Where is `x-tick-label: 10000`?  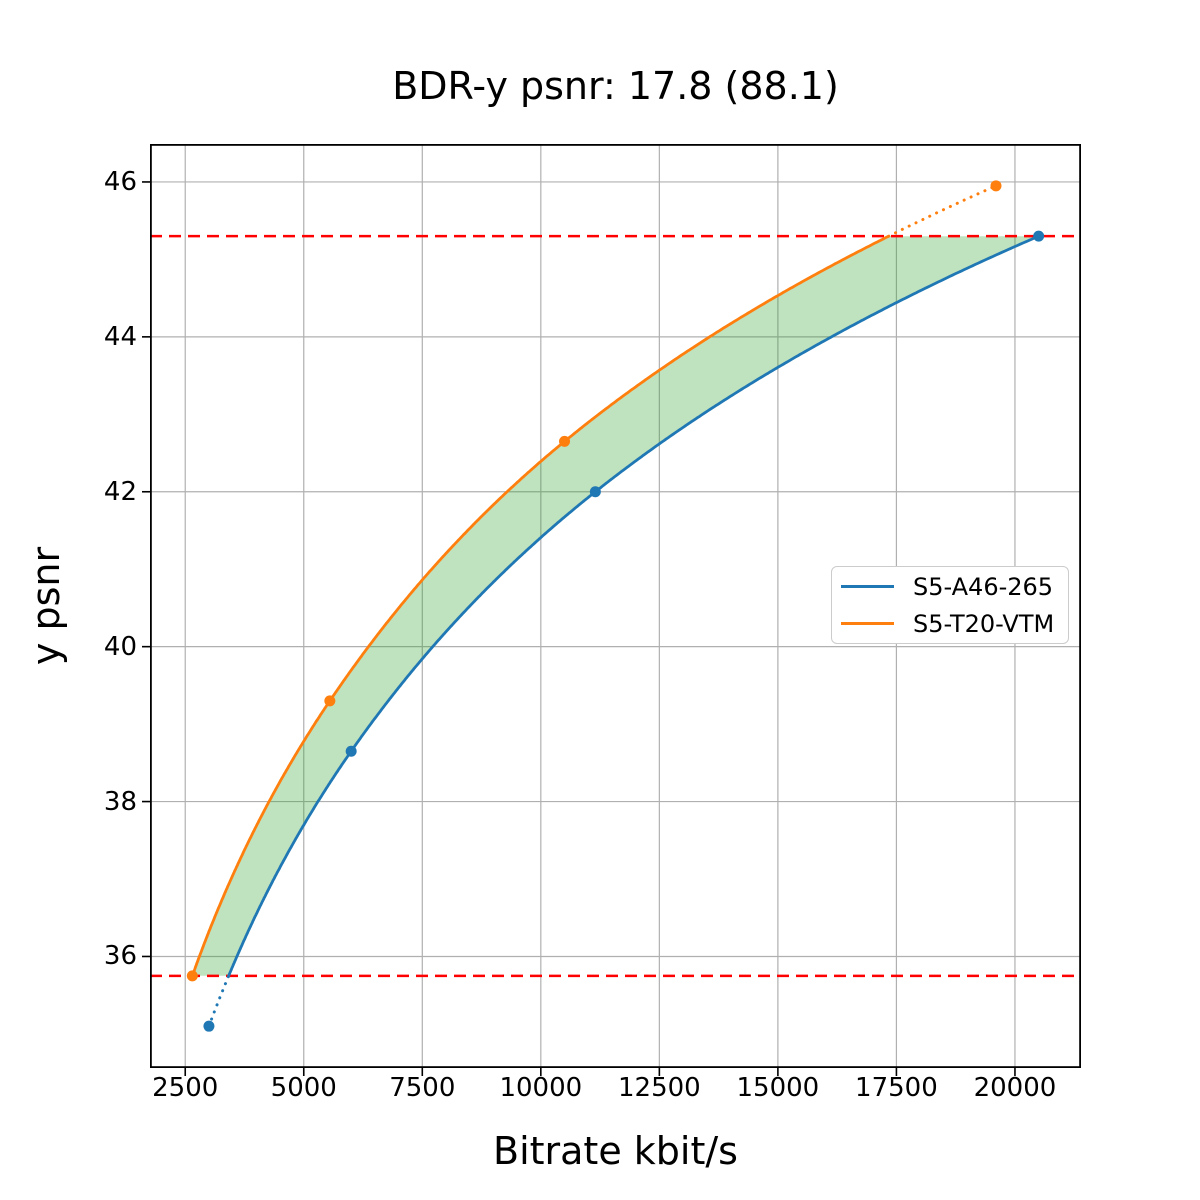 x-tick-label: 10000 is located at coordinates (541, 1088).